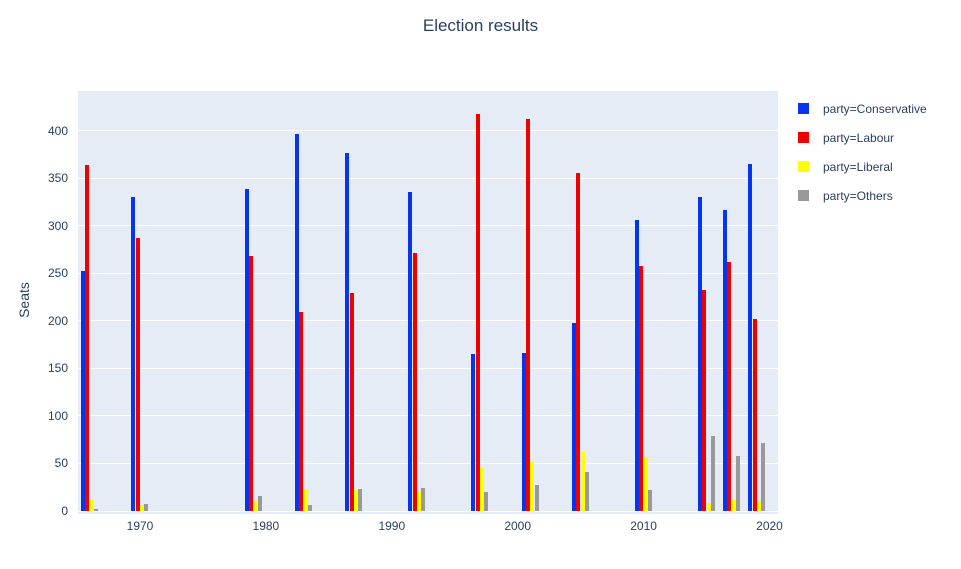  Describe the element at coordinates (87, 337) in the screenshot. I see `bar-labour-1966` at that location.